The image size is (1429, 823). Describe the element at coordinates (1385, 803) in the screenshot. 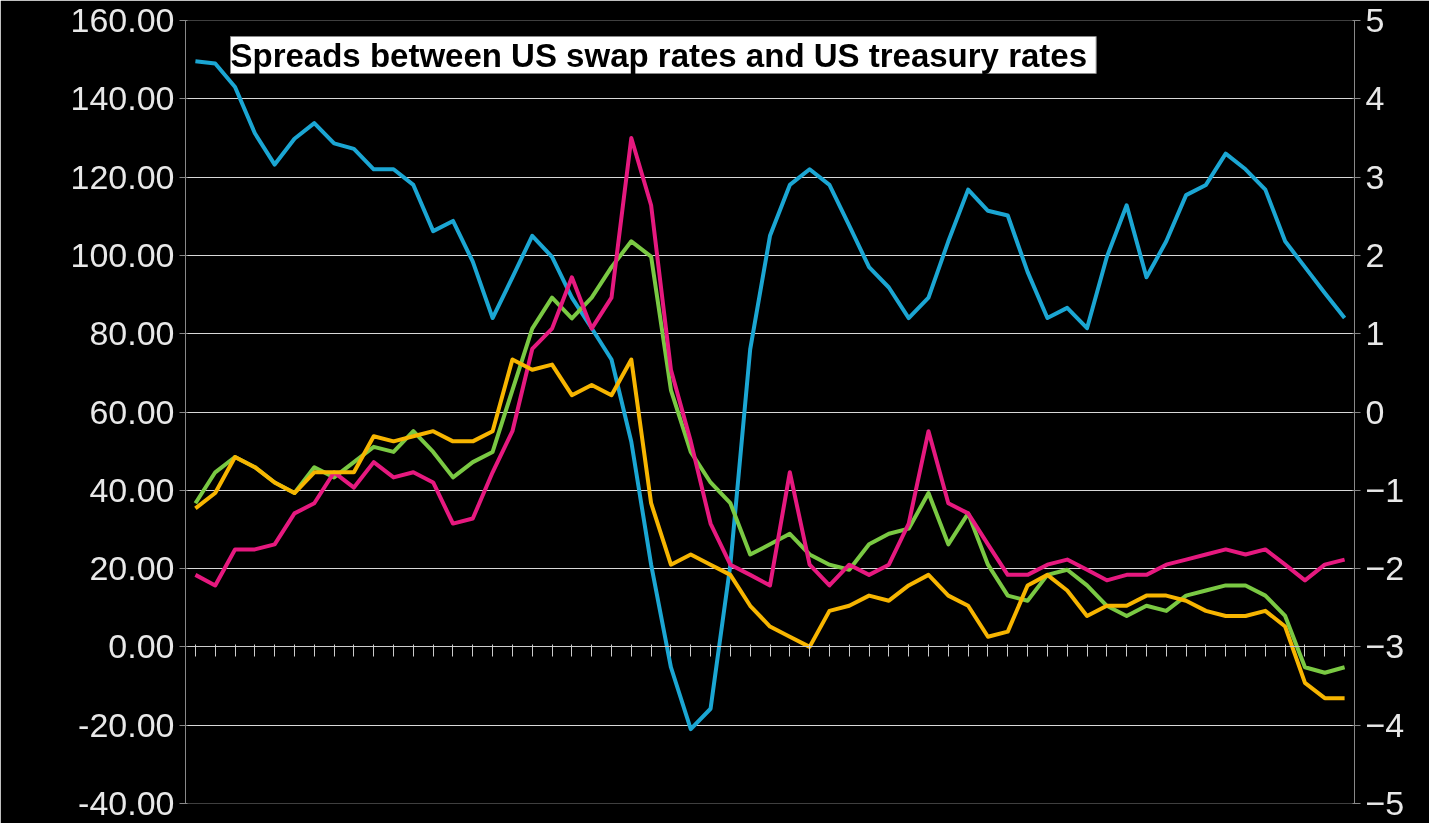

I see `y2-tick-label: −5` at that location.